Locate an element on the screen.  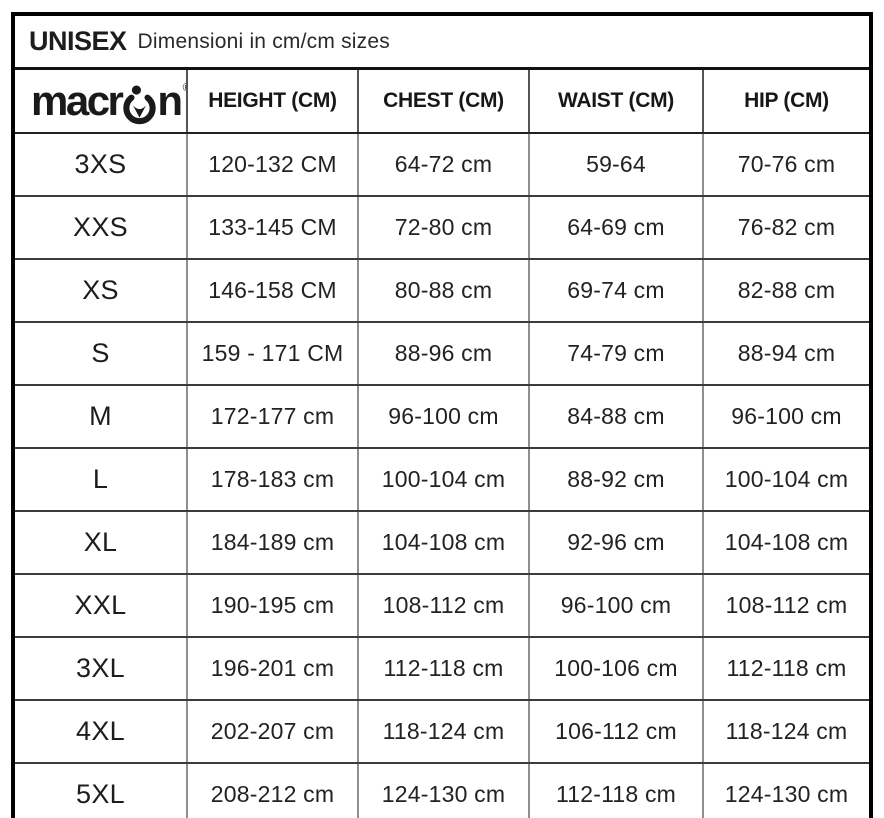
waist-cell: 96-100 cm is located at coordinates (615, 605).